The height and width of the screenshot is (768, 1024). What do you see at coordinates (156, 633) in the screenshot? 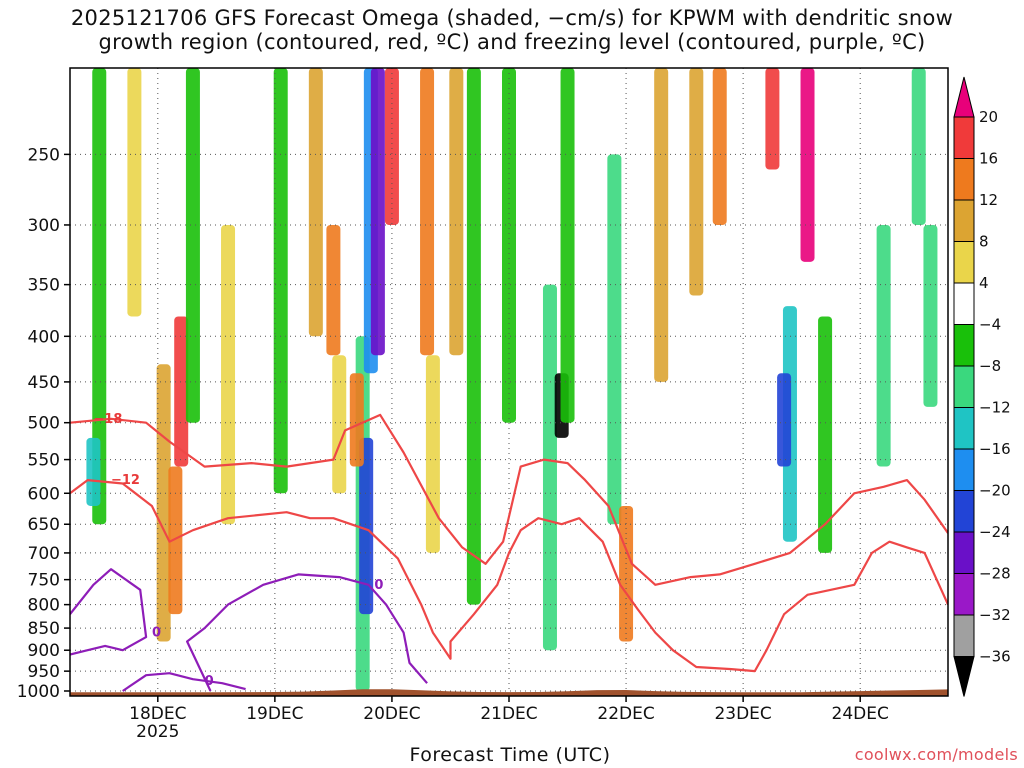
I see `freezing-contour-label-0: 0` at bounding box center [156, 633].